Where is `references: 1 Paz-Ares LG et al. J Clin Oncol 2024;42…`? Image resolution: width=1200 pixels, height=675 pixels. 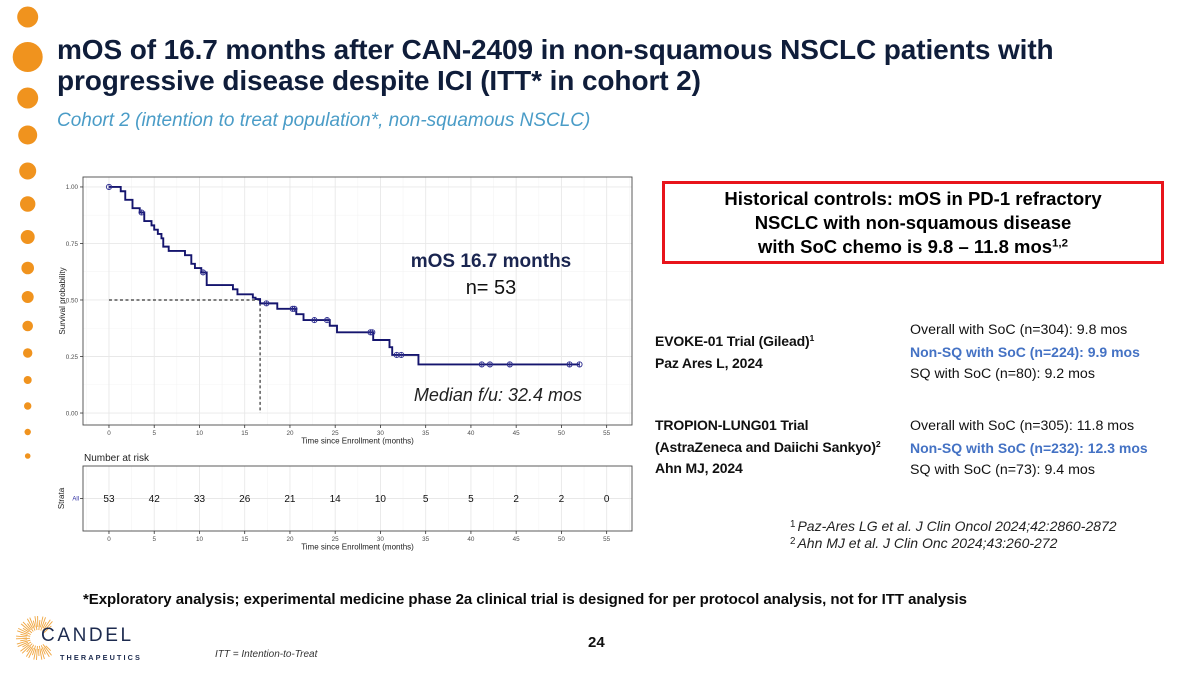 references: 1 Paz-Ares LG et al. J Clin Oncol 2024;42… is located at coordinates (953, 535).